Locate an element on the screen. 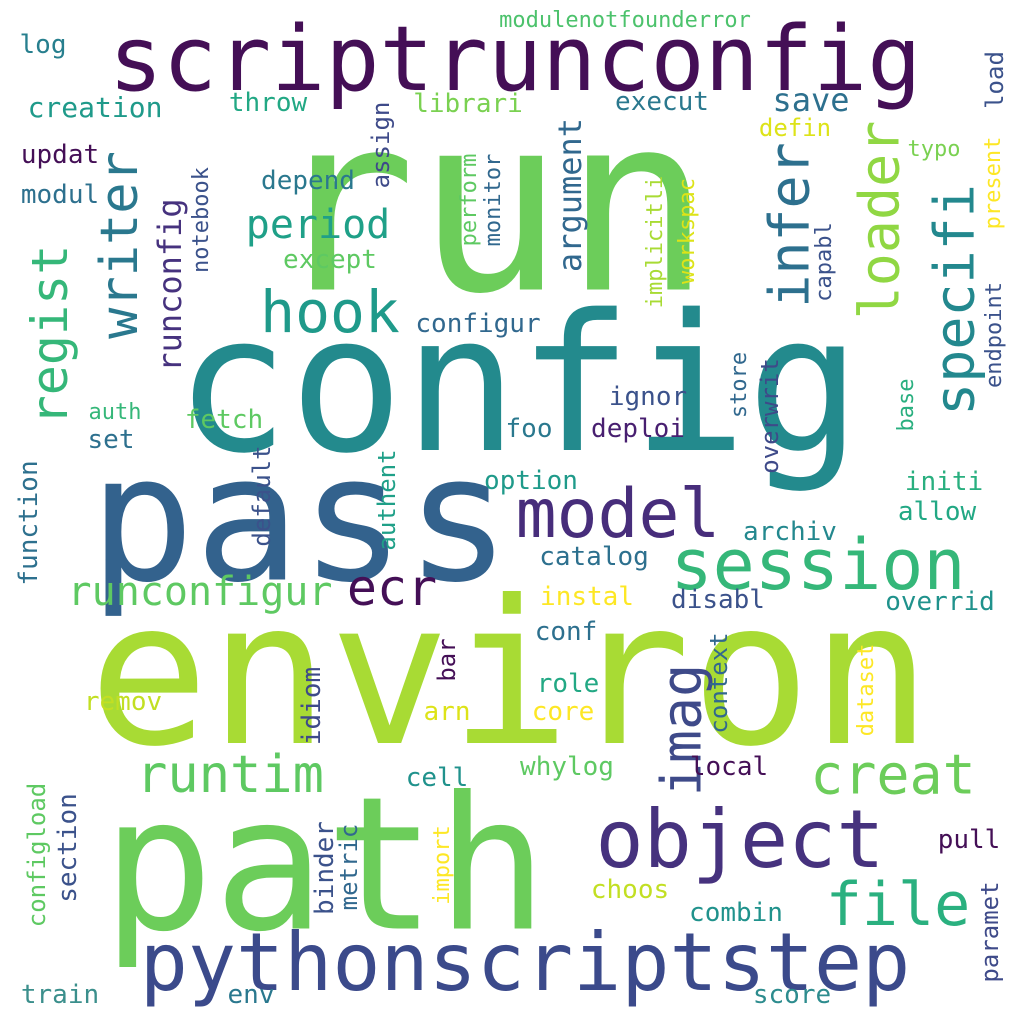 This screenshot has width=1019, height=1019. word-except: except is located at coordinates (330, 260).